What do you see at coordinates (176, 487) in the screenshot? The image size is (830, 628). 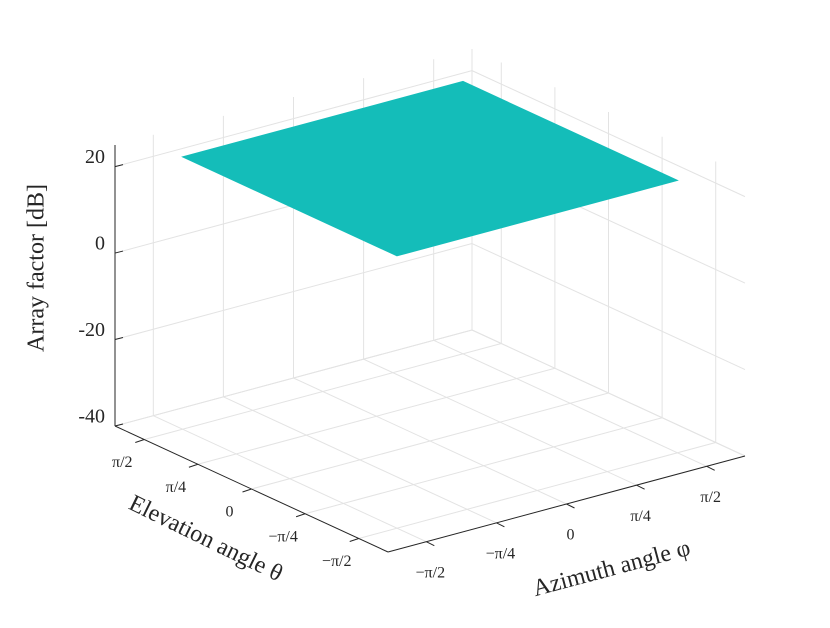 I see `y-tick-label: π/4` at bounding box center [176, 487].